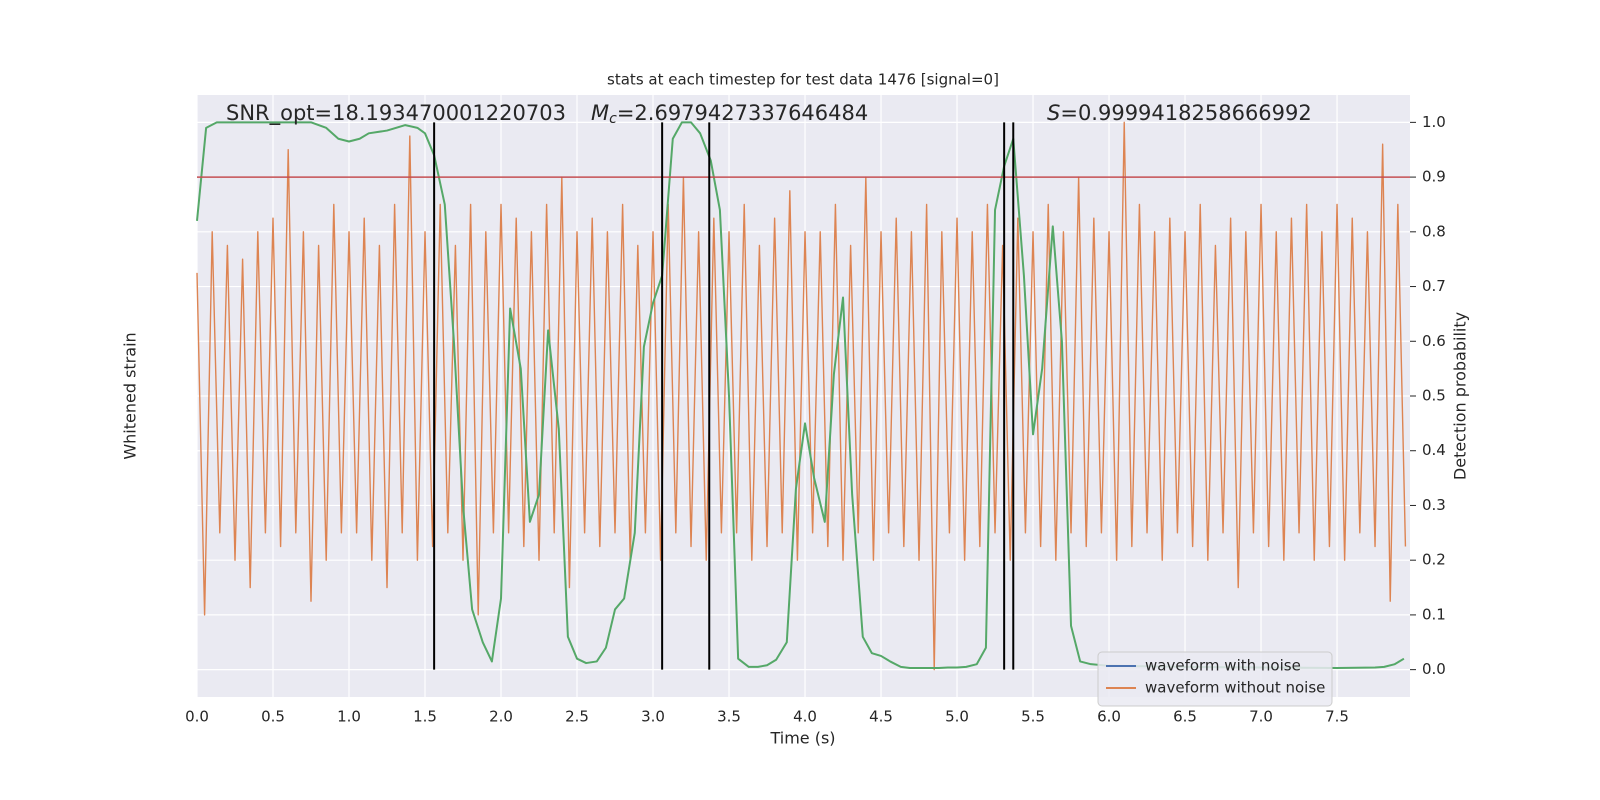  I want to click on x-axis-label: Time (s), so click(802, 738).